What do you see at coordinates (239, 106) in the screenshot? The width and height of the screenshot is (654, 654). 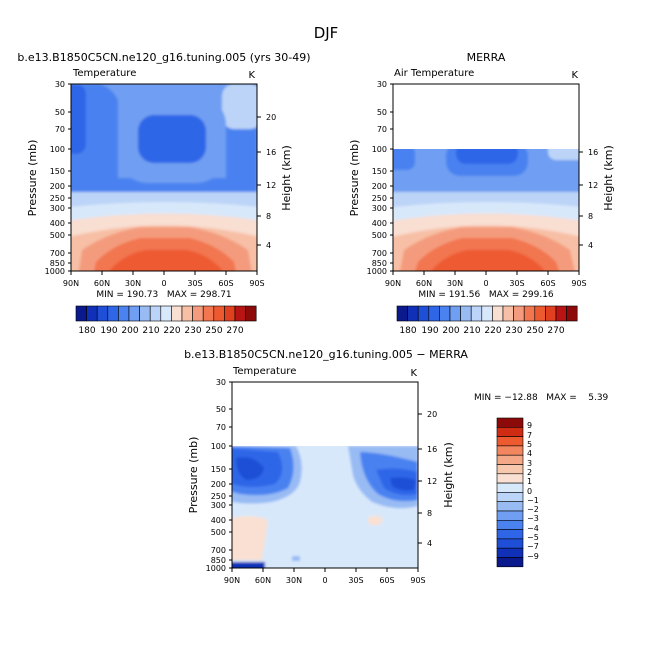 I see `field-a-top-right` at bounding box center [239, 106].